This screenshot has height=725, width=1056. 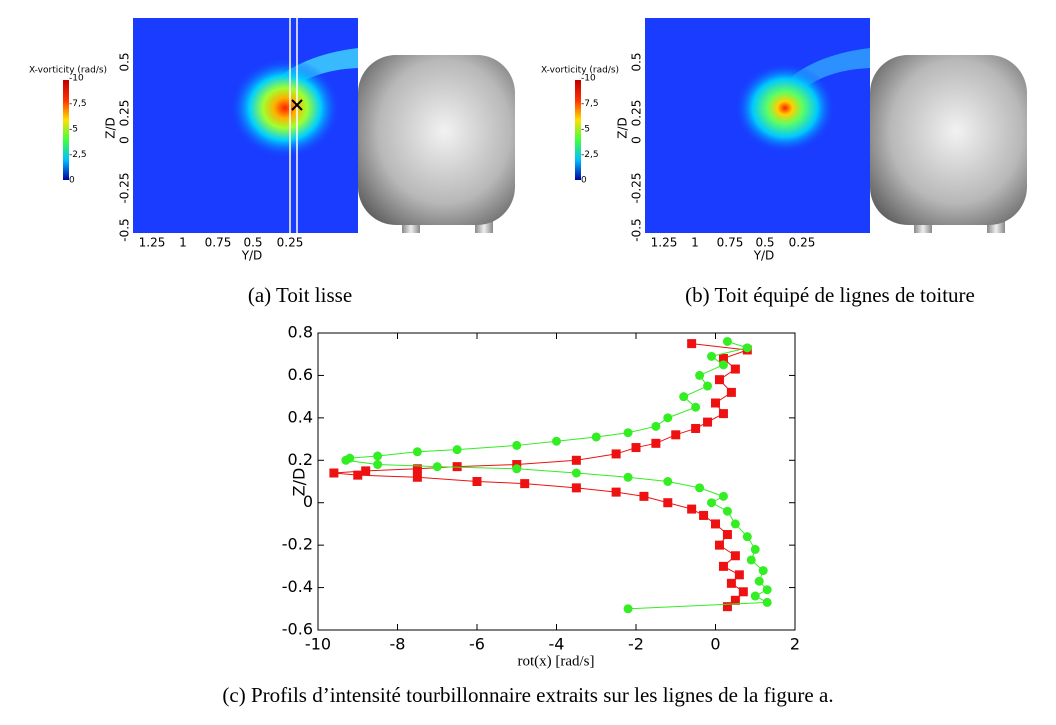 What do you see at coordinates (297, 586) in the screenshot?
I see `y-tick-label: -0.4` at bounding box center [297, 586].